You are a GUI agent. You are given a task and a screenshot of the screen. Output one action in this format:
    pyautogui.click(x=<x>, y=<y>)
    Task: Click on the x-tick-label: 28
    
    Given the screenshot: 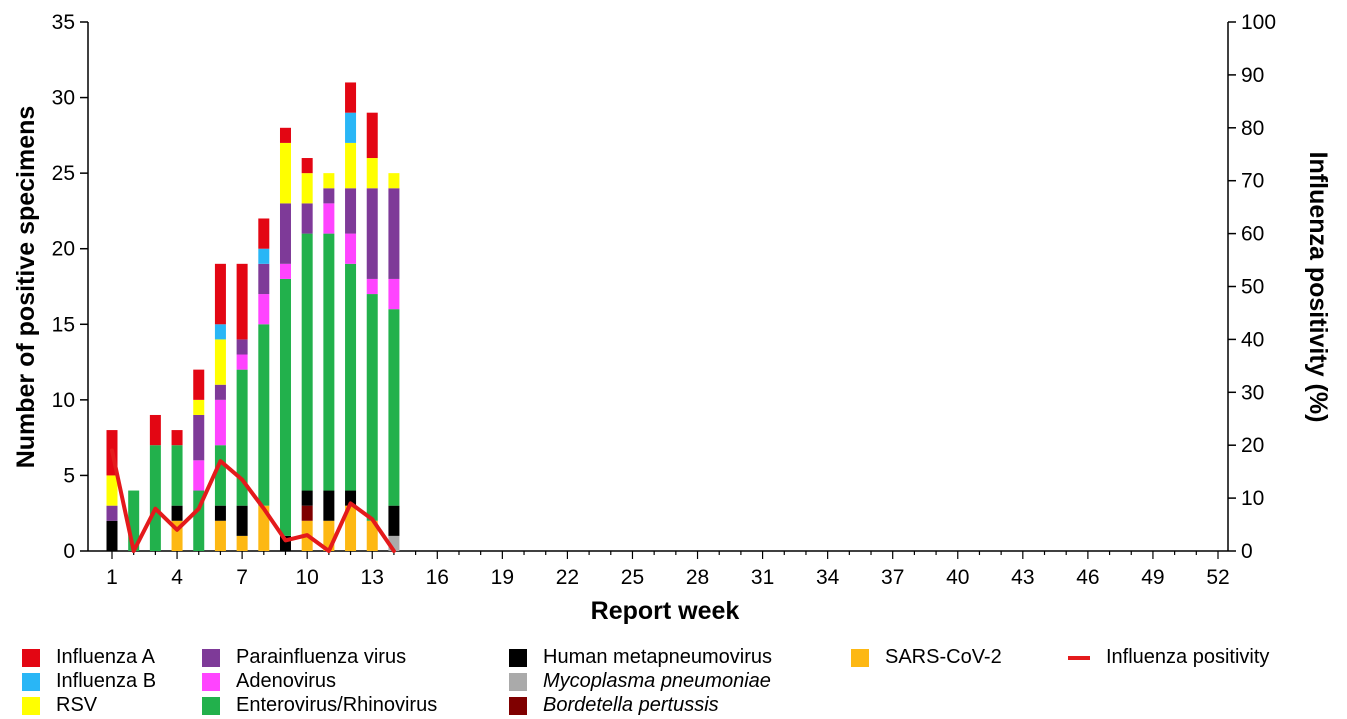 What is the action you would take?
    pyautogui.click(x=697, y=577)
    